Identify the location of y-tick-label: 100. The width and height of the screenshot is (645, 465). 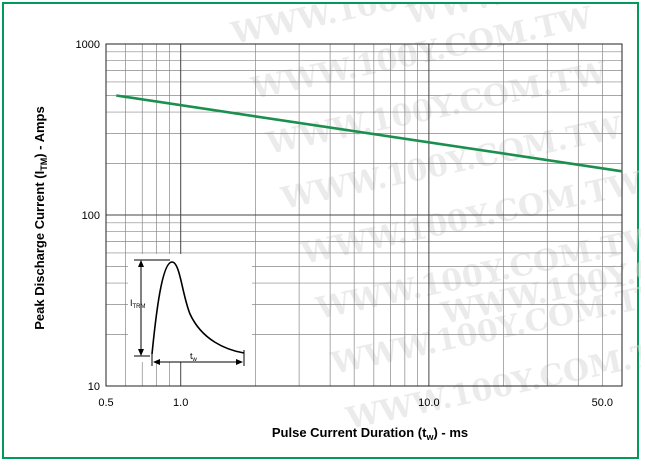
(91, 216).